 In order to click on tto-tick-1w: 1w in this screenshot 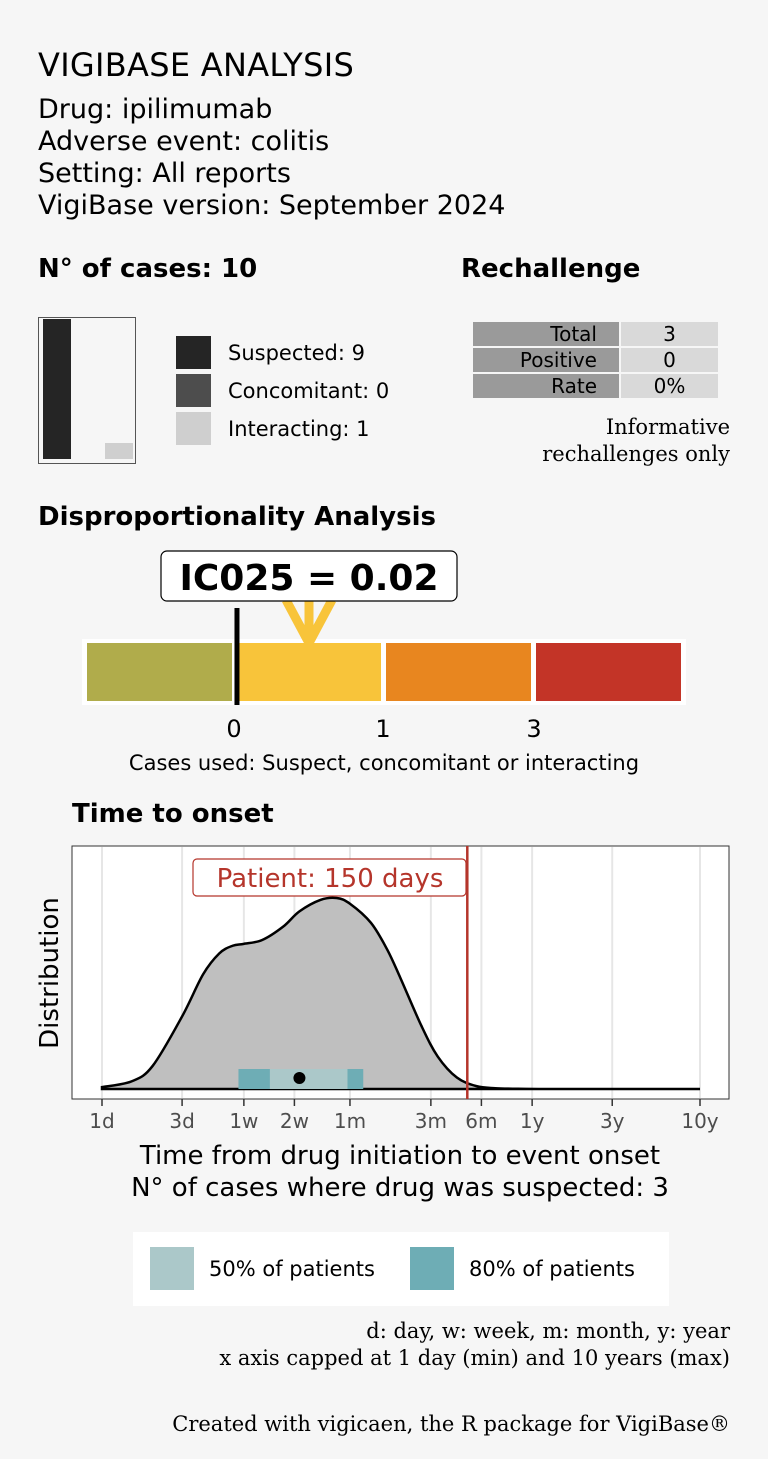, I will do `click(243, 1121)`.